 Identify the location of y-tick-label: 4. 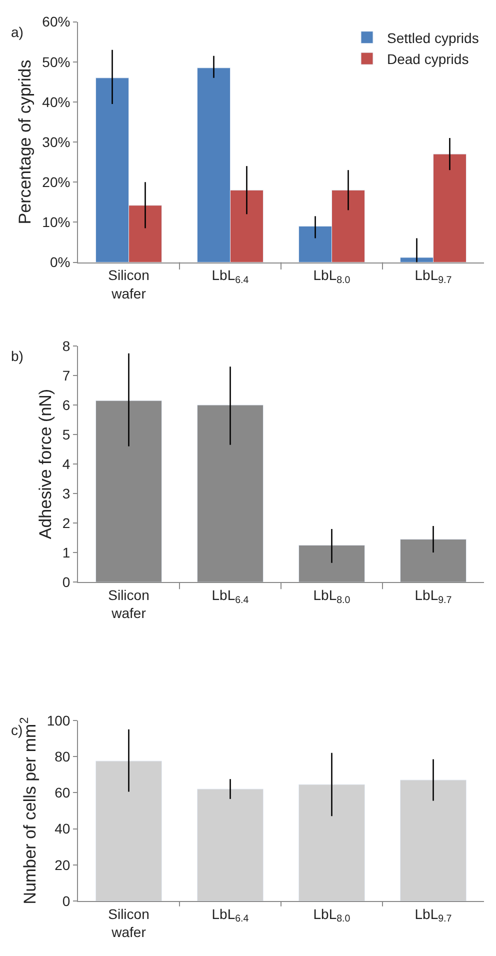
(66, 464).